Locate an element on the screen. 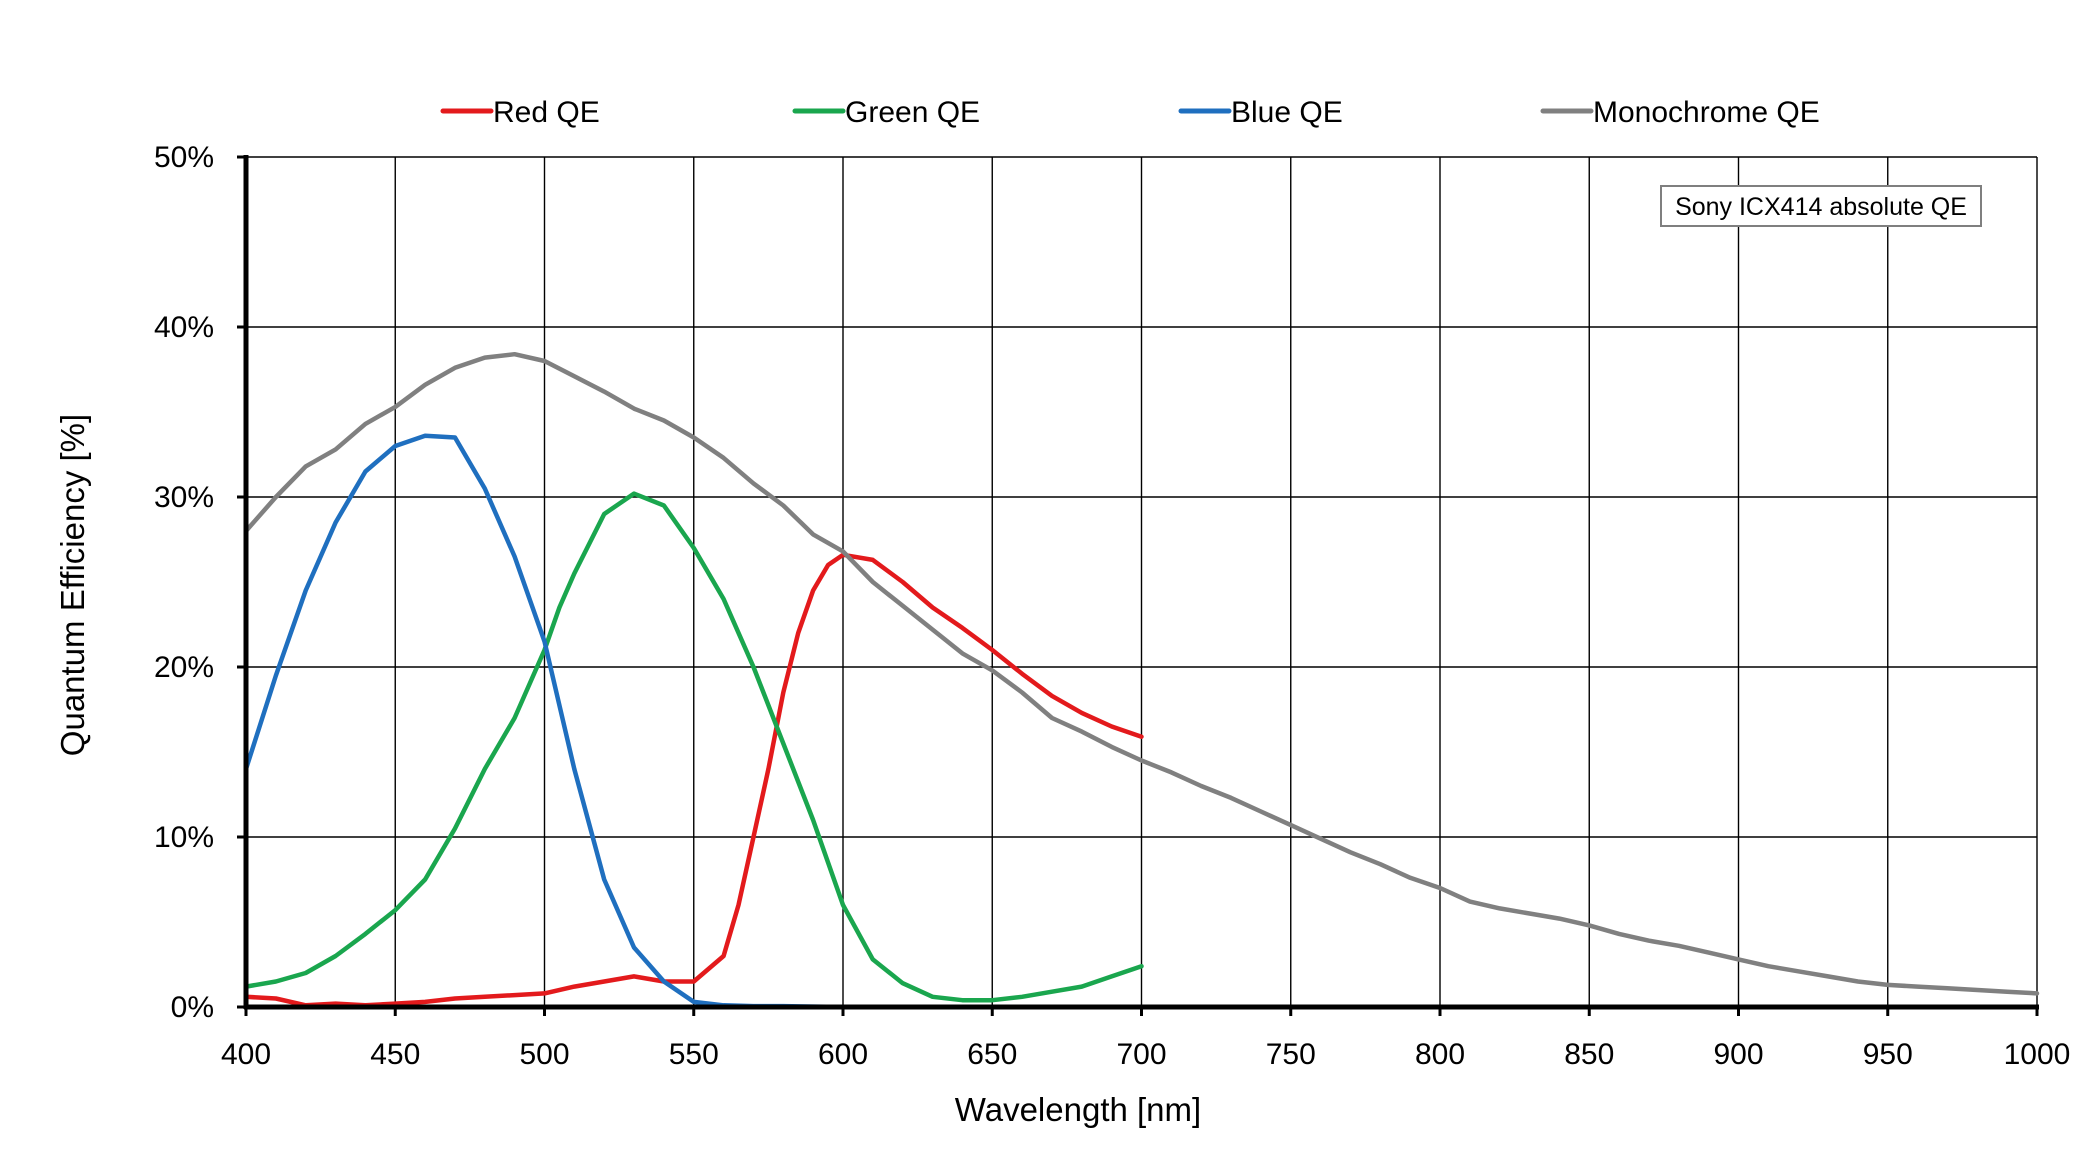 Image resolution: width=2083 pixels, height=1149 pixels. x-tick-label: 600 is located at coordinates (843, 1054).